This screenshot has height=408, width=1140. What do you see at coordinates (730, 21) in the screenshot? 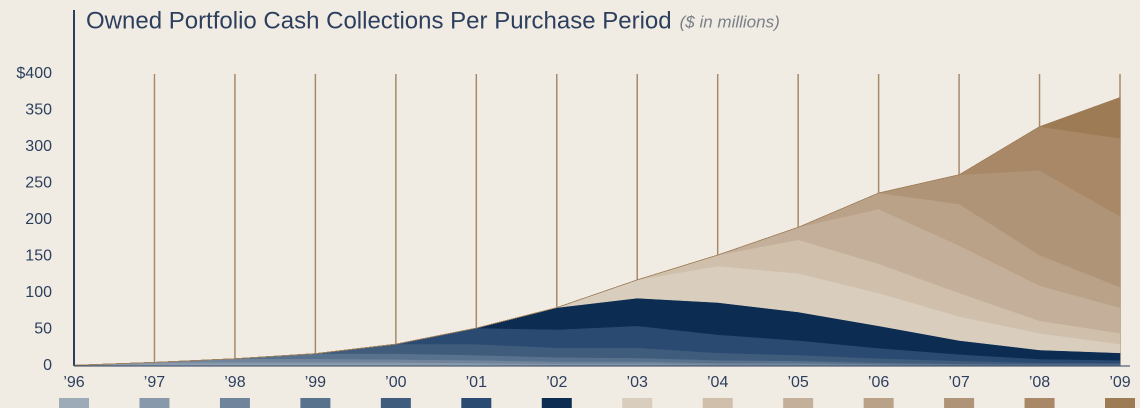
I see `chart-subtitle: ($ in millions)` at bounding box center [730, 21].